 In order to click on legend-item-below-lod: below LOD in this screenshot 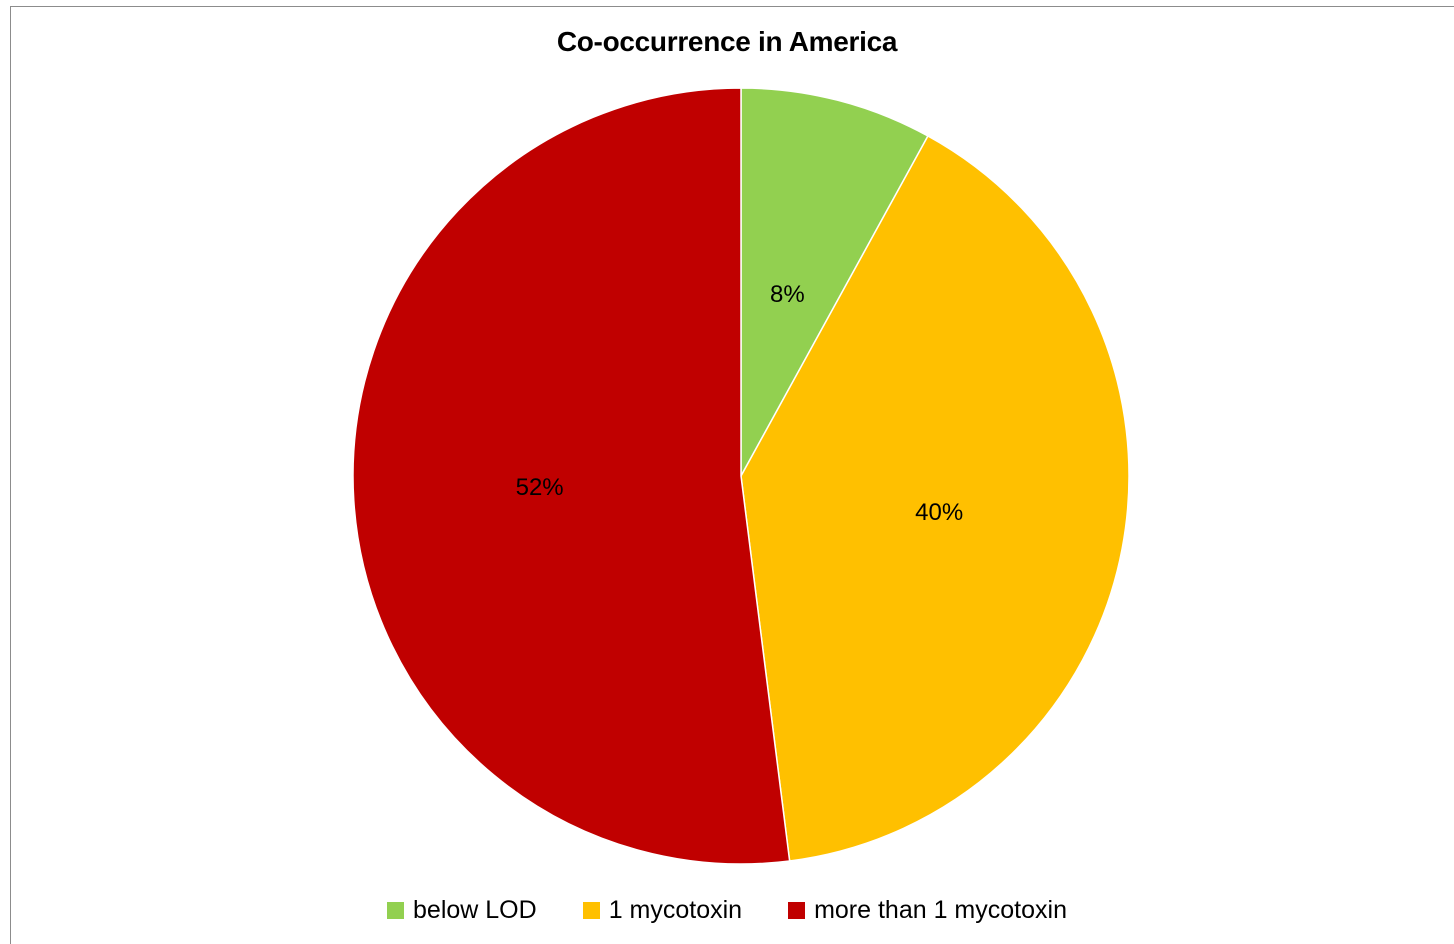, I will do `click(462, 910)`.